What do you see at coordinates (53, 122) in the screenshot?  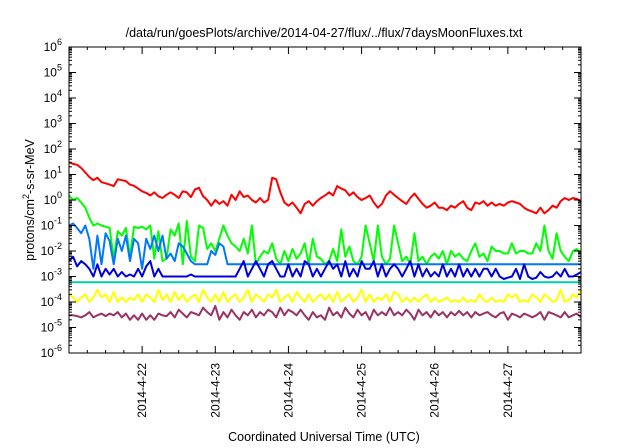 I see `y-tick-label: 10³` at bounding box center [53, 122].